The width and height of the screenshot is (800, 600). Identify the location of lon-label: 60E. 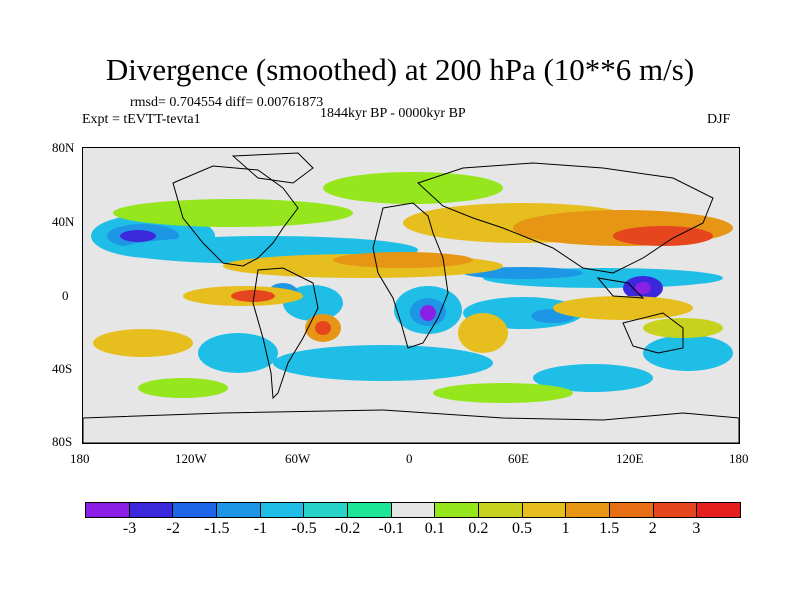
(518, 458).